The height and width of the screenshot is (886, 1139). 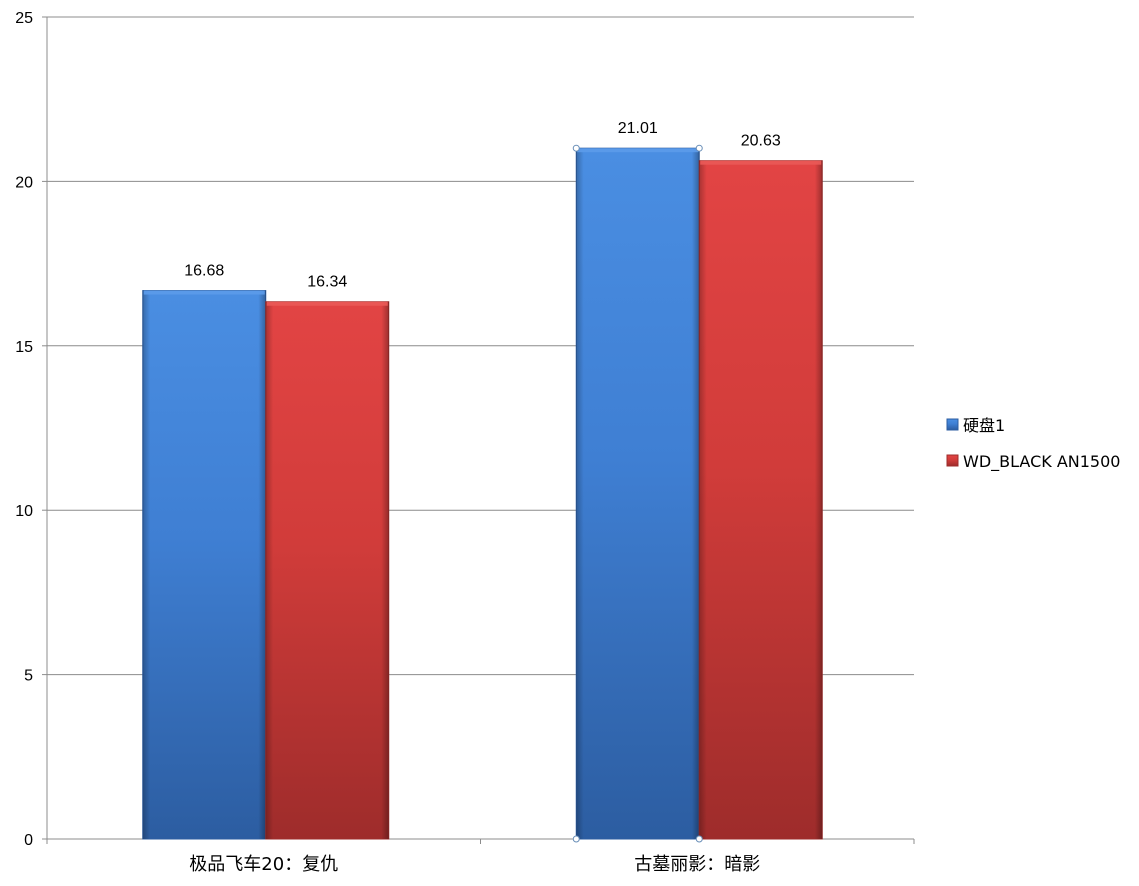 I want to click on legend-label: WD_BLACK AN1500, so click(x=1041, y=462).